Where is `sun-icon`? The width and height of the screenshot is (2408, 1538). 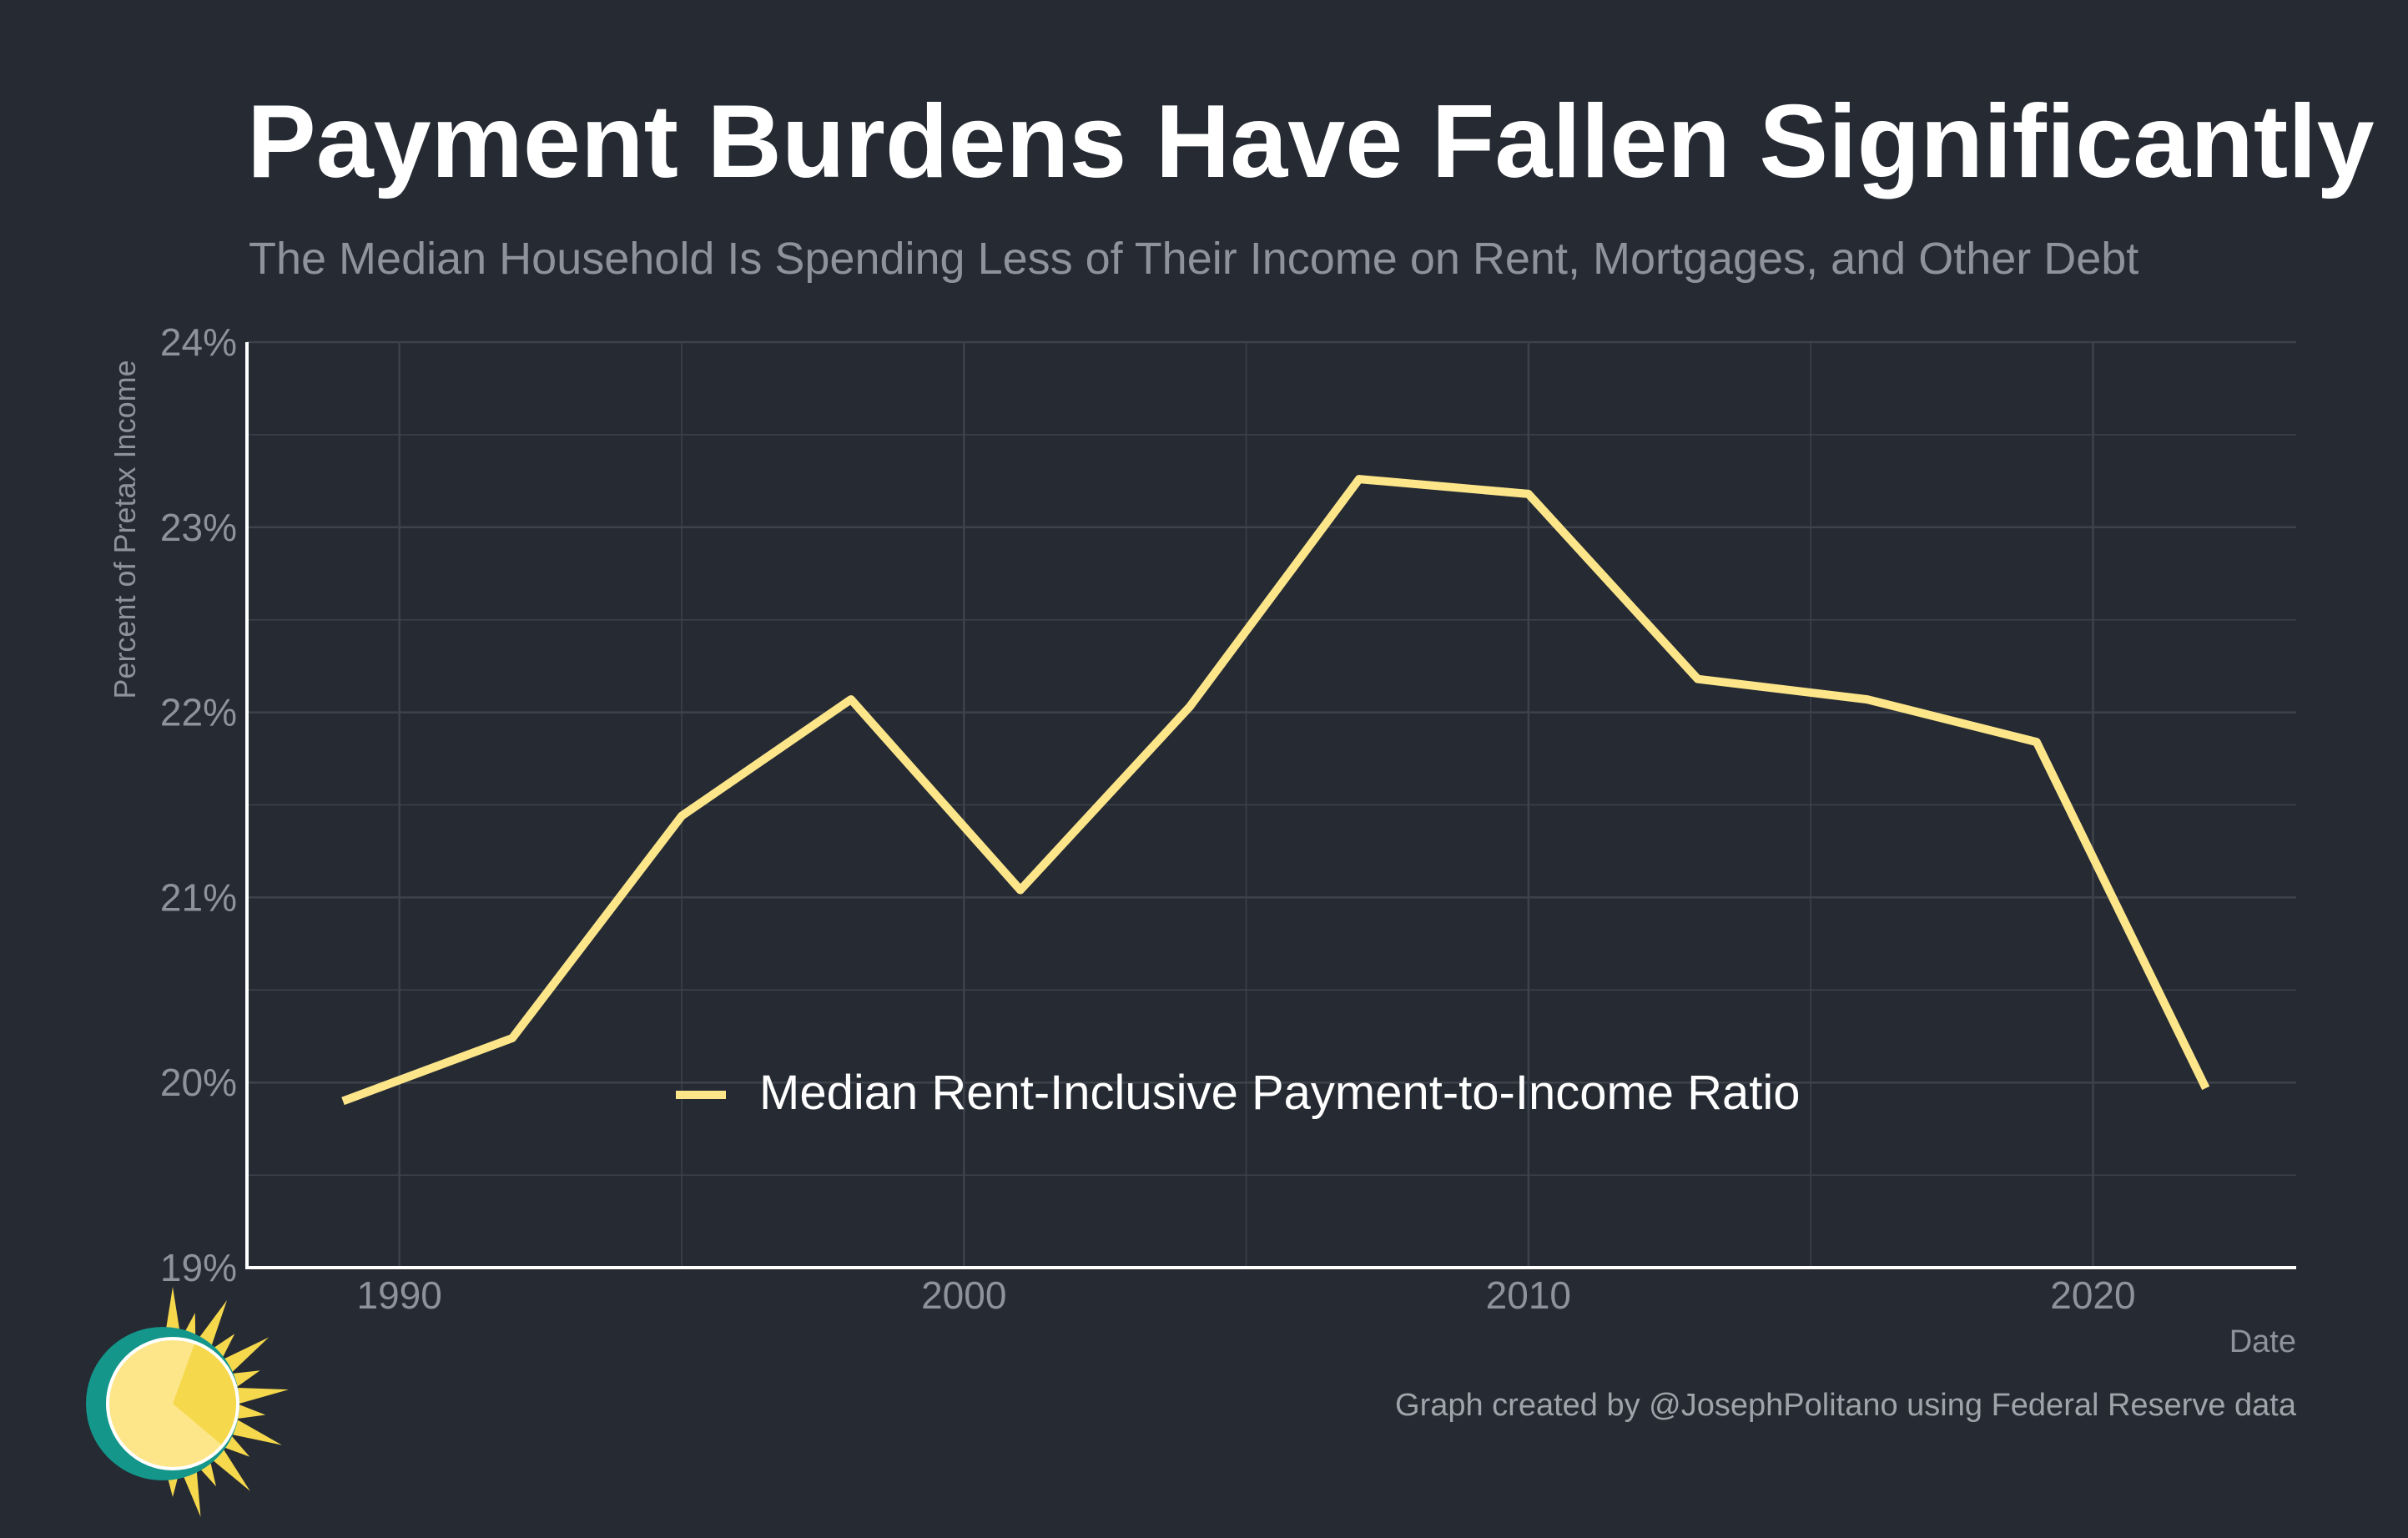
sun-icon is located at coordinates (187, 1402).